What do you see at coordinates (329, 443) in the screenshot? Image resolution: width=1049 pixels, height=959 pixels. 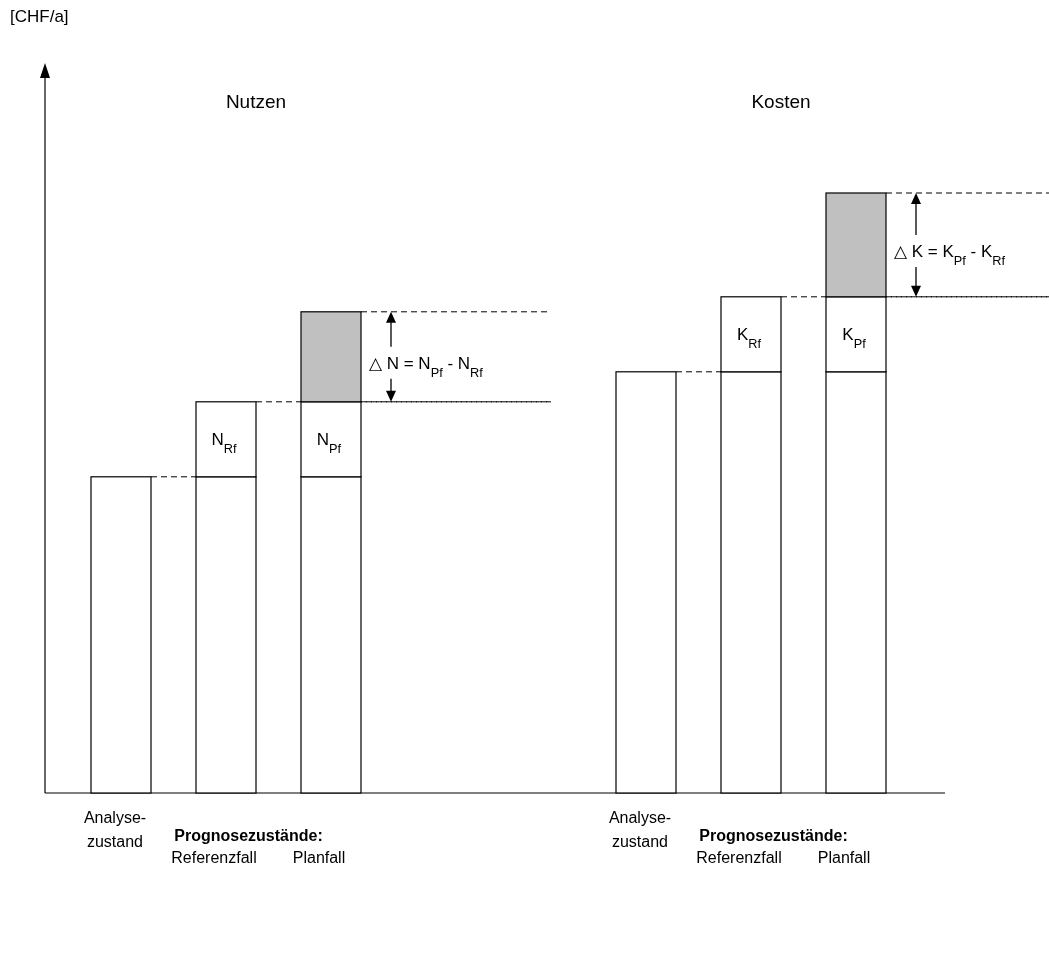 I see `annotation: N$_{Pf}$` at bounding box center [329, 443].